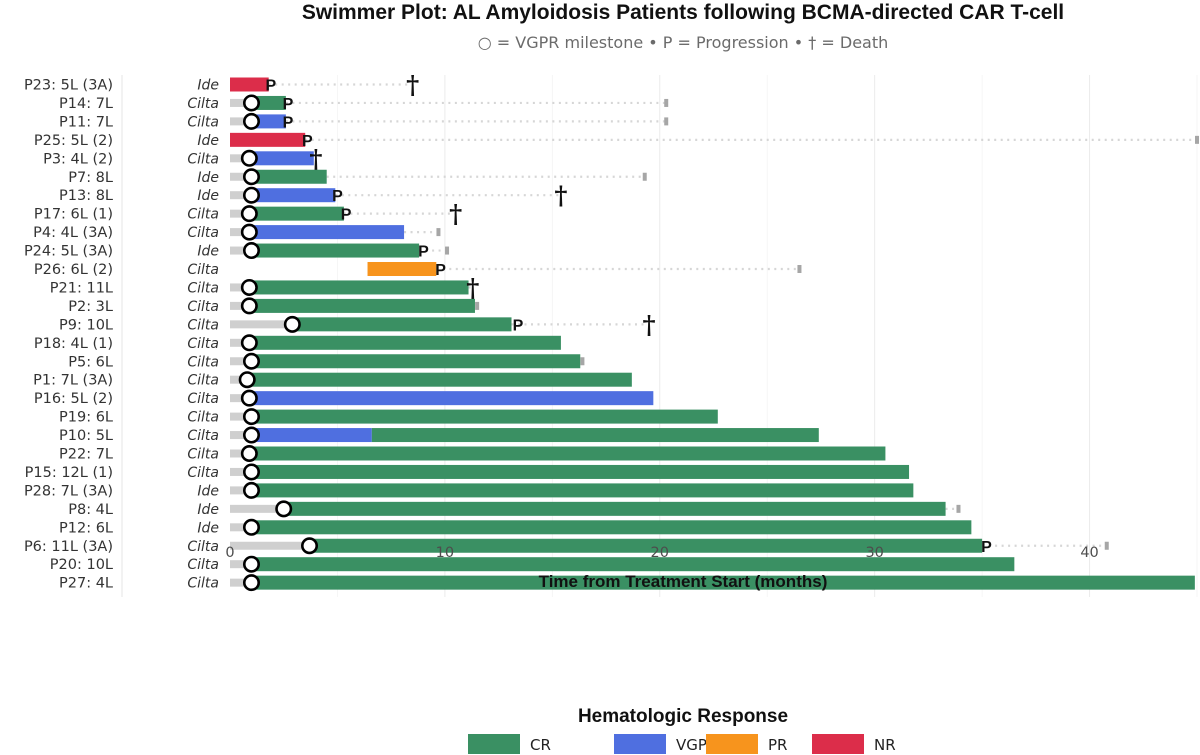  Describe the element at coordinates (240, 158) in the screenshot. I see `pre-response-bar-p3` at that location.